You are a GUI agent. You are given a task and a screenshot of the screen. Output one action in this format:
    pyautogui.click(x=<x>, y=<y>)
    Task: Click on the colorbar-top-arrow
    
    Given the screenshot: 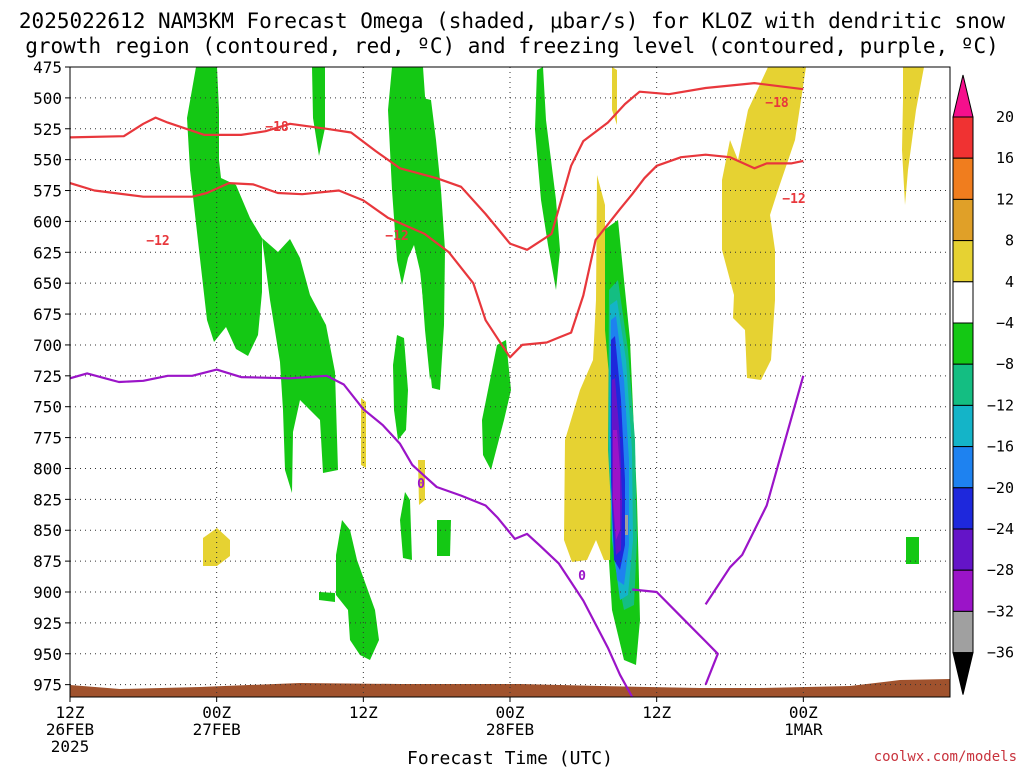 What is the action you would take?
    pyautogui.click(x=963, y=96)
    